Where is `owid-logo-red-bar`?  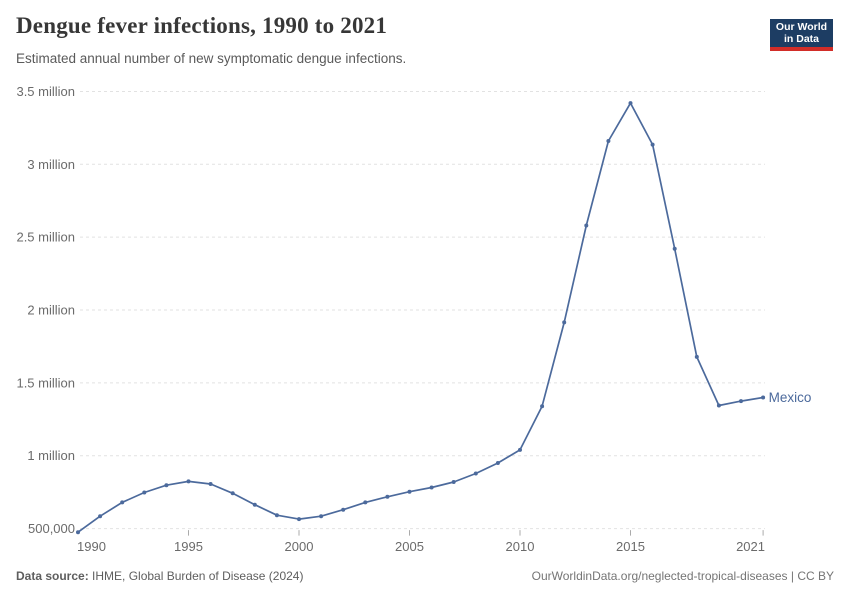 owid-logo-red-bar is located at coordinates (801, 49).